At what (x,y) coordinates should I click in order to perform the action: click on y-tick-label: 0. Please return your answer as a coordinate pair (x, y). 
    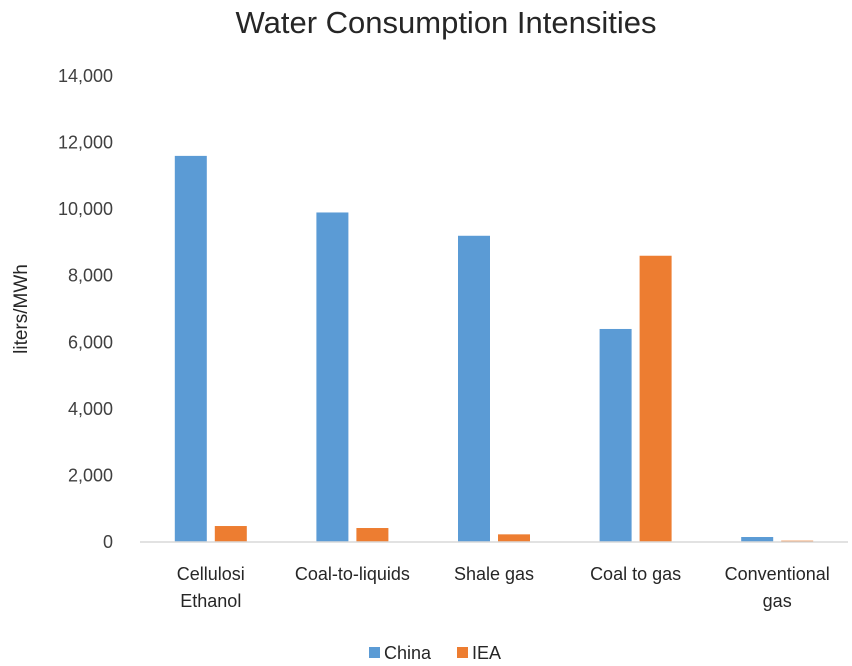
    Looking at the image, I should click on (108, 542).